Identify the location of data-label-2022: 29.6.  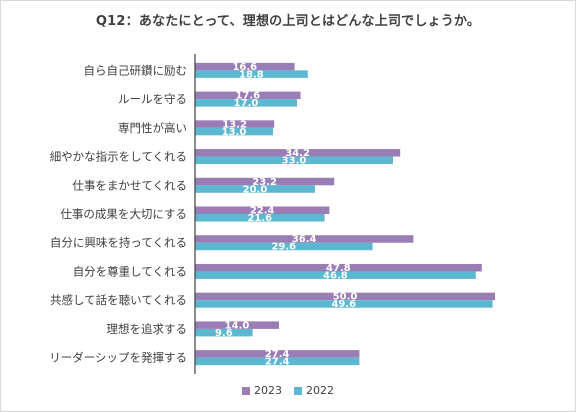
(283, 247).